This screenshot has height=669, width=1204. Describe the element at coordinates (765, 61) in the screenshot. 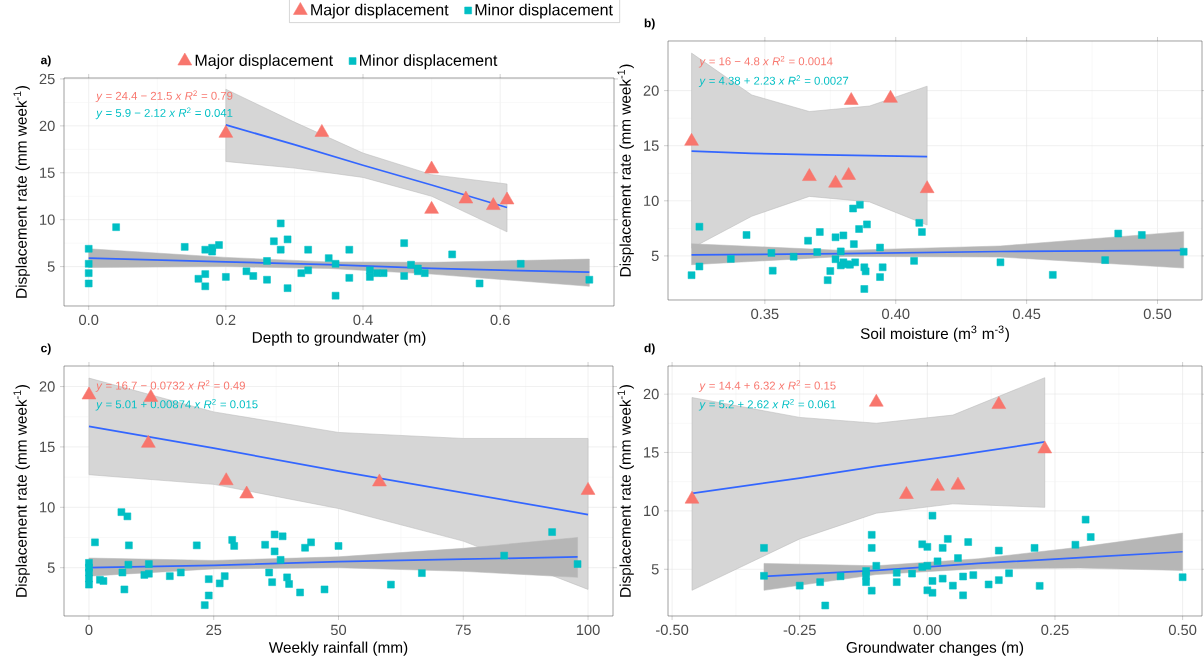

I see `annotation: y = 16 − 4.8 x R$^{2}$ = 0.0014` at that location.